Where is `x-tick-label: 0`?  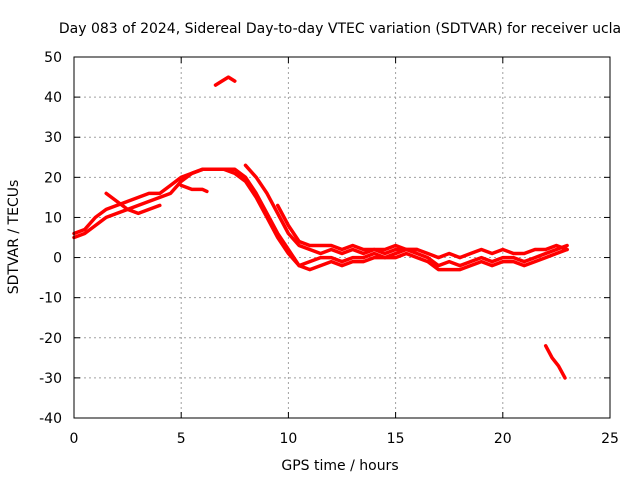 x-tick-label: 0 is located at coordinates (74, 439).